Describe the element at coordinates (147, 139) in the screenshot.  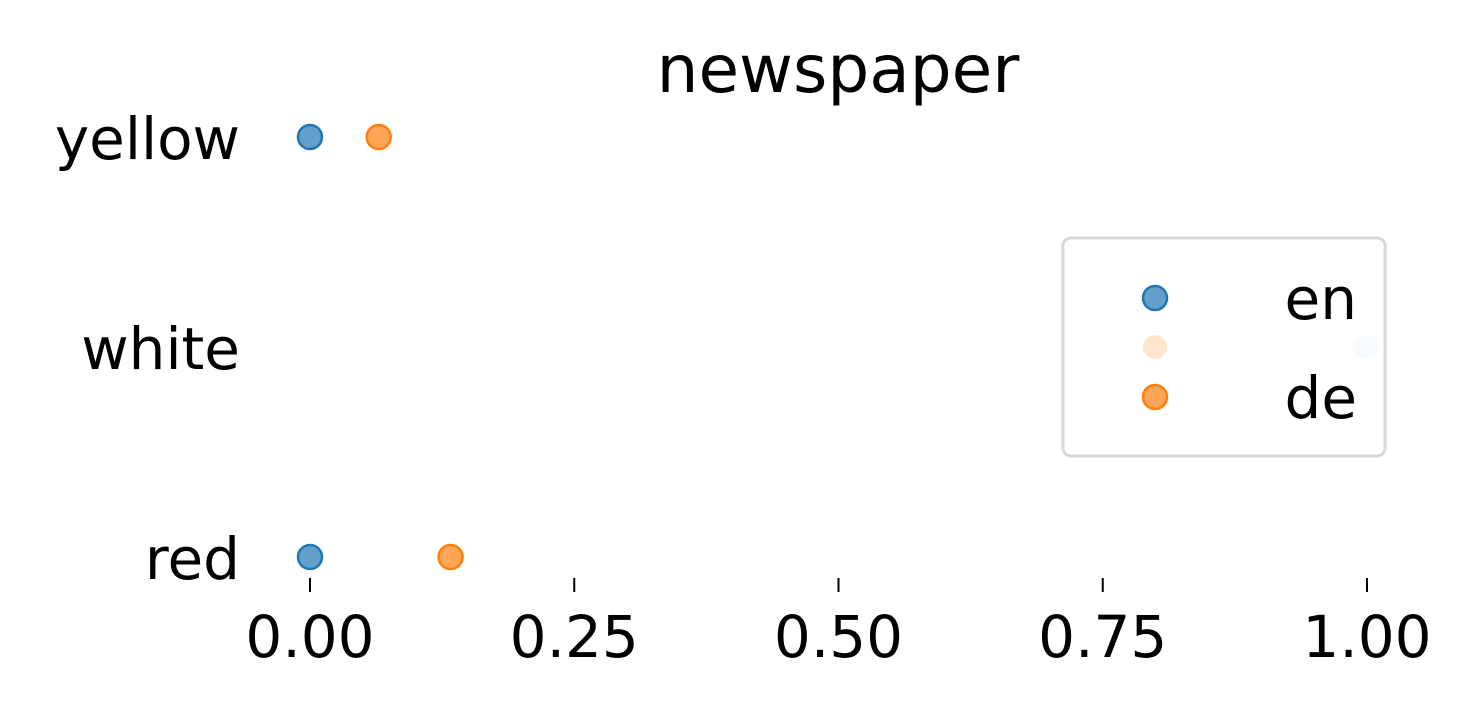
I see `y-label-yellow: yellow` at that location.